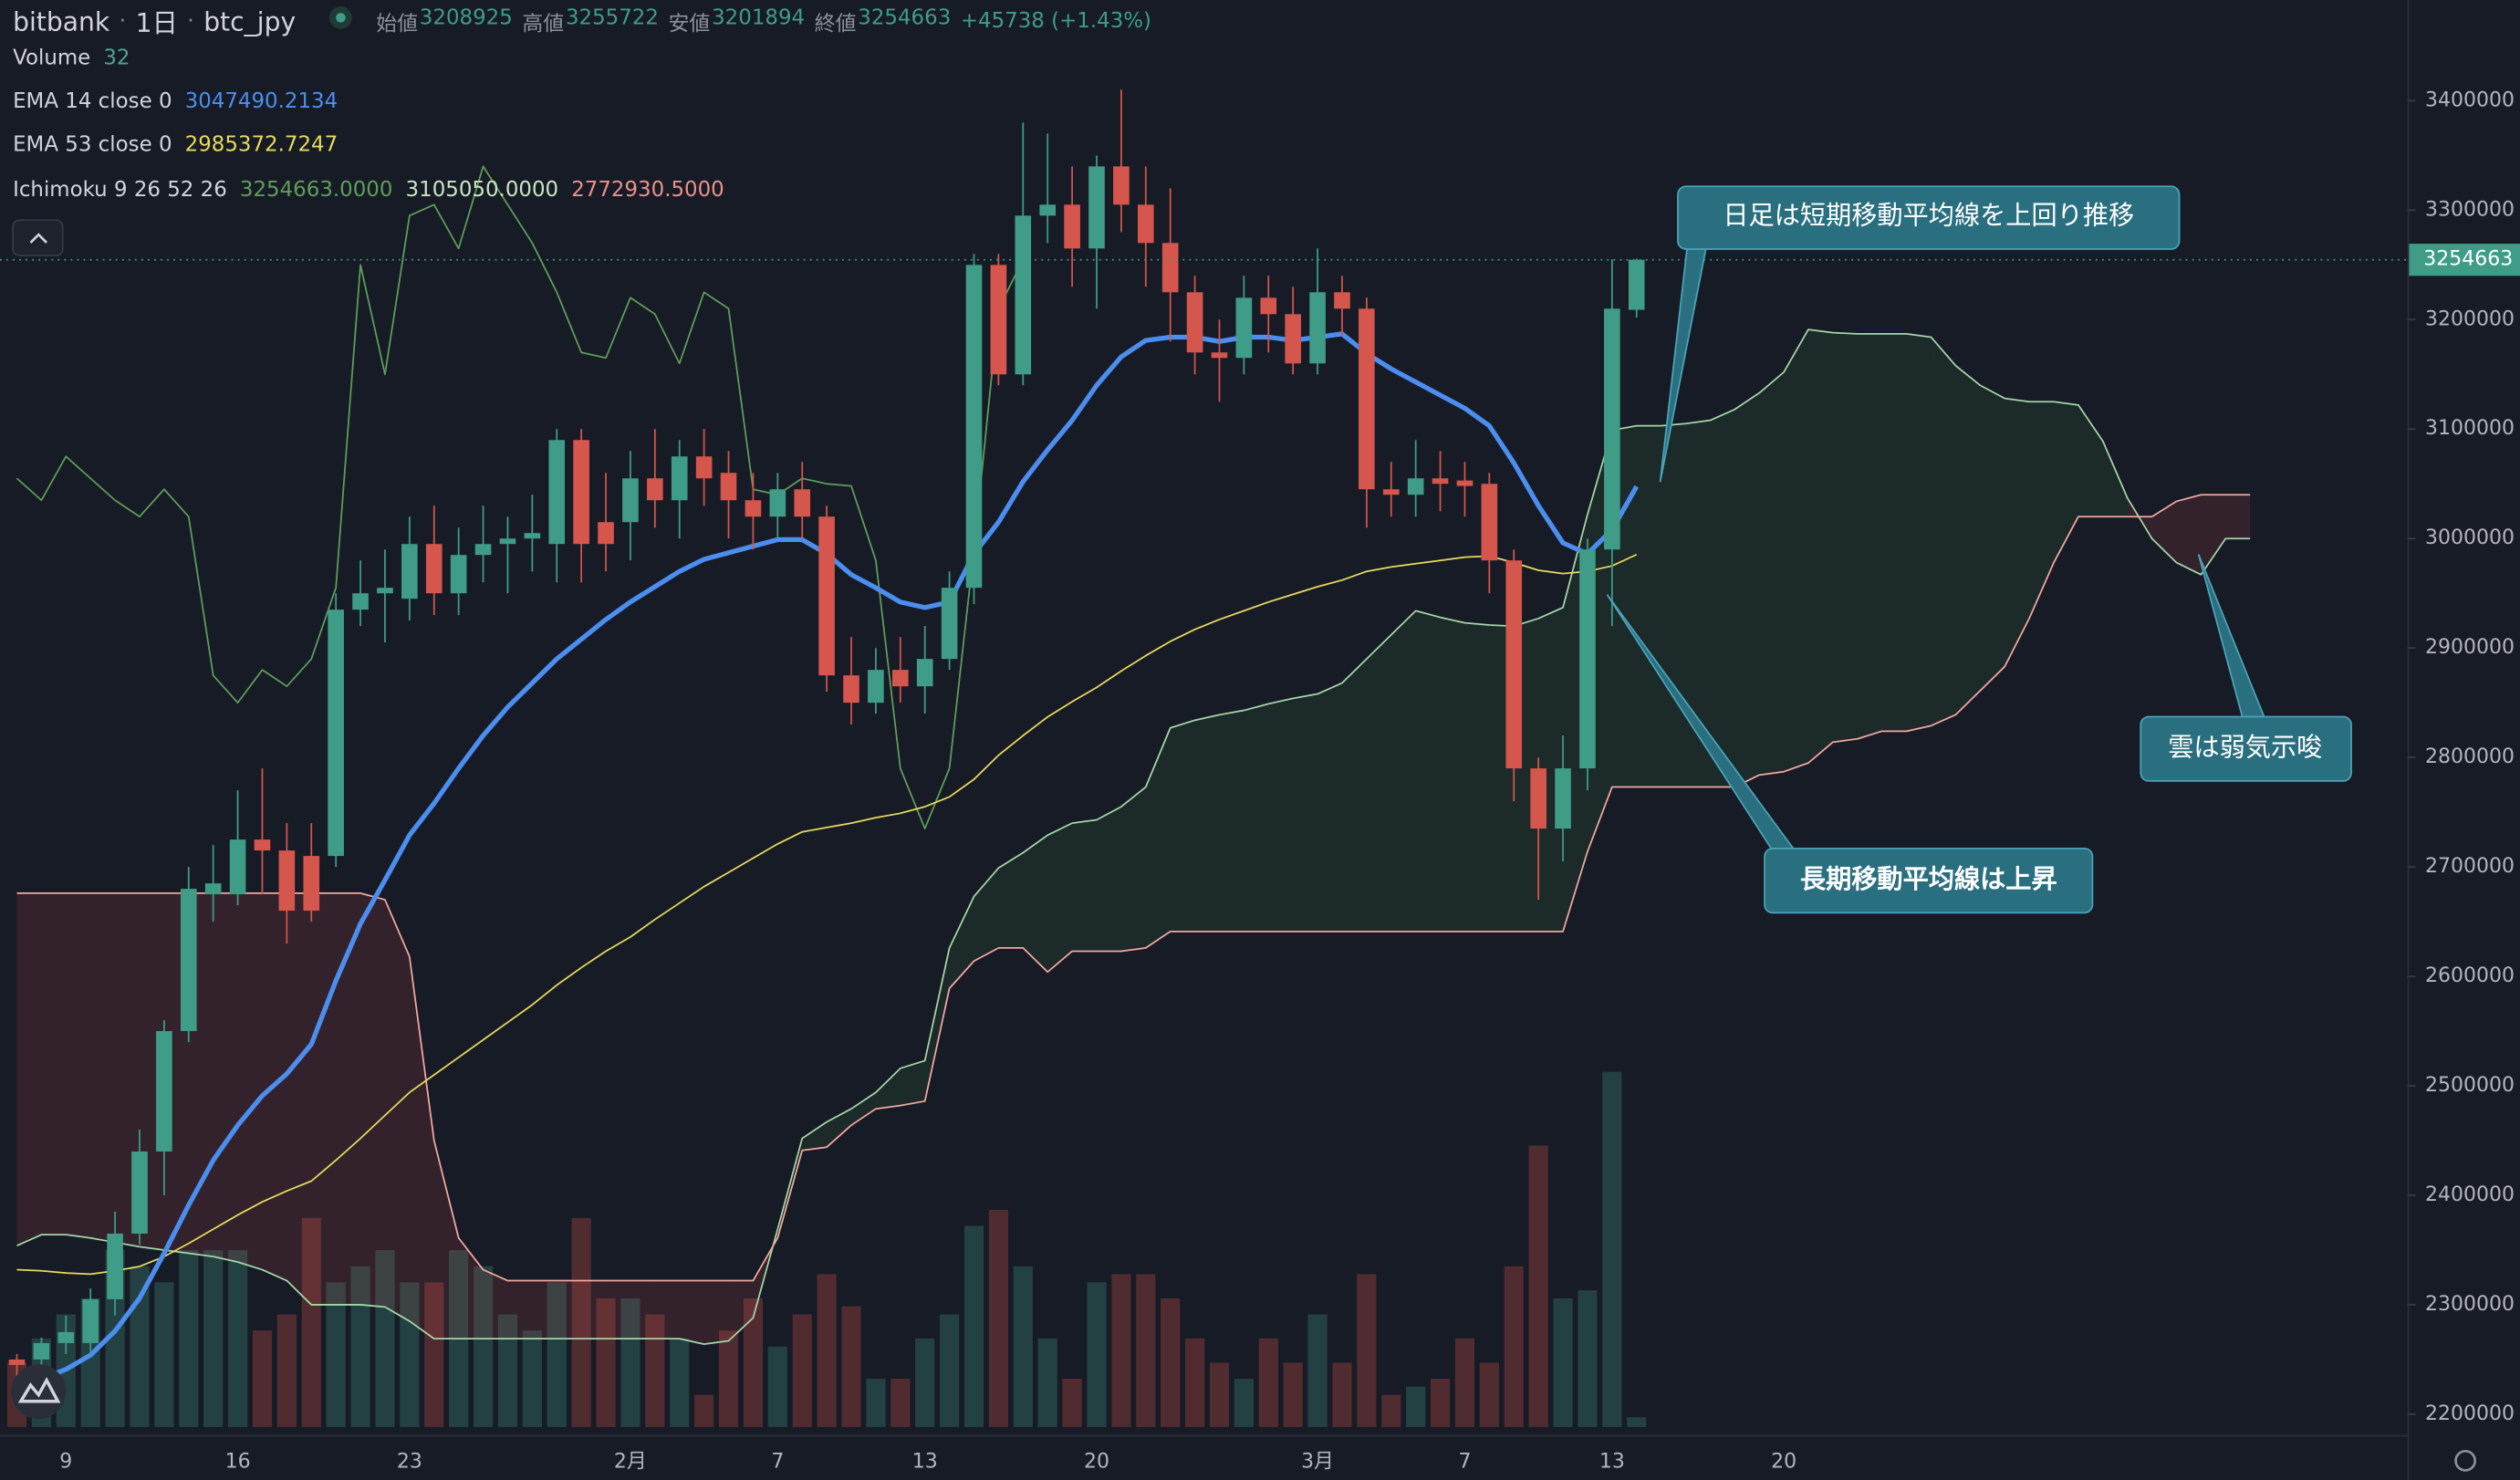 The image size is (2520, 1480). What do you see at coordinates (156, 23) in the screenshot?
I see `interval: 1日` at bounding box center [156, 23].